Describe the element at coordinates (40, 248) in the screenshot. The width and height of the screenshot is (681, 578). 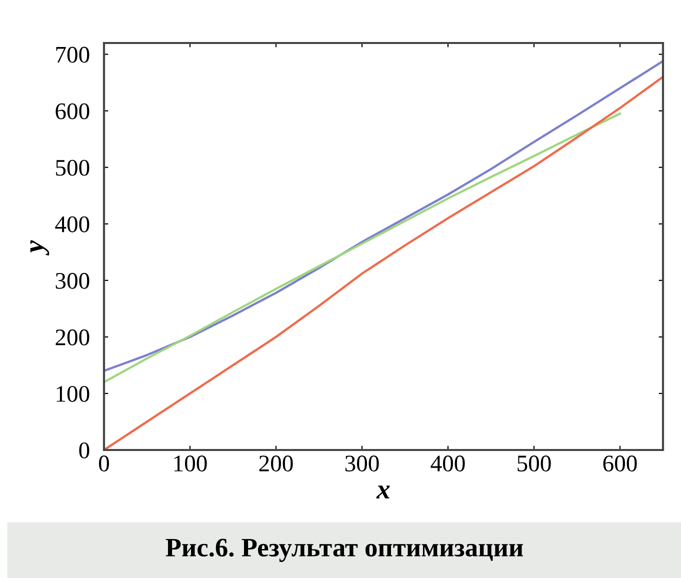
I see `y-axis-title: y` at that location.